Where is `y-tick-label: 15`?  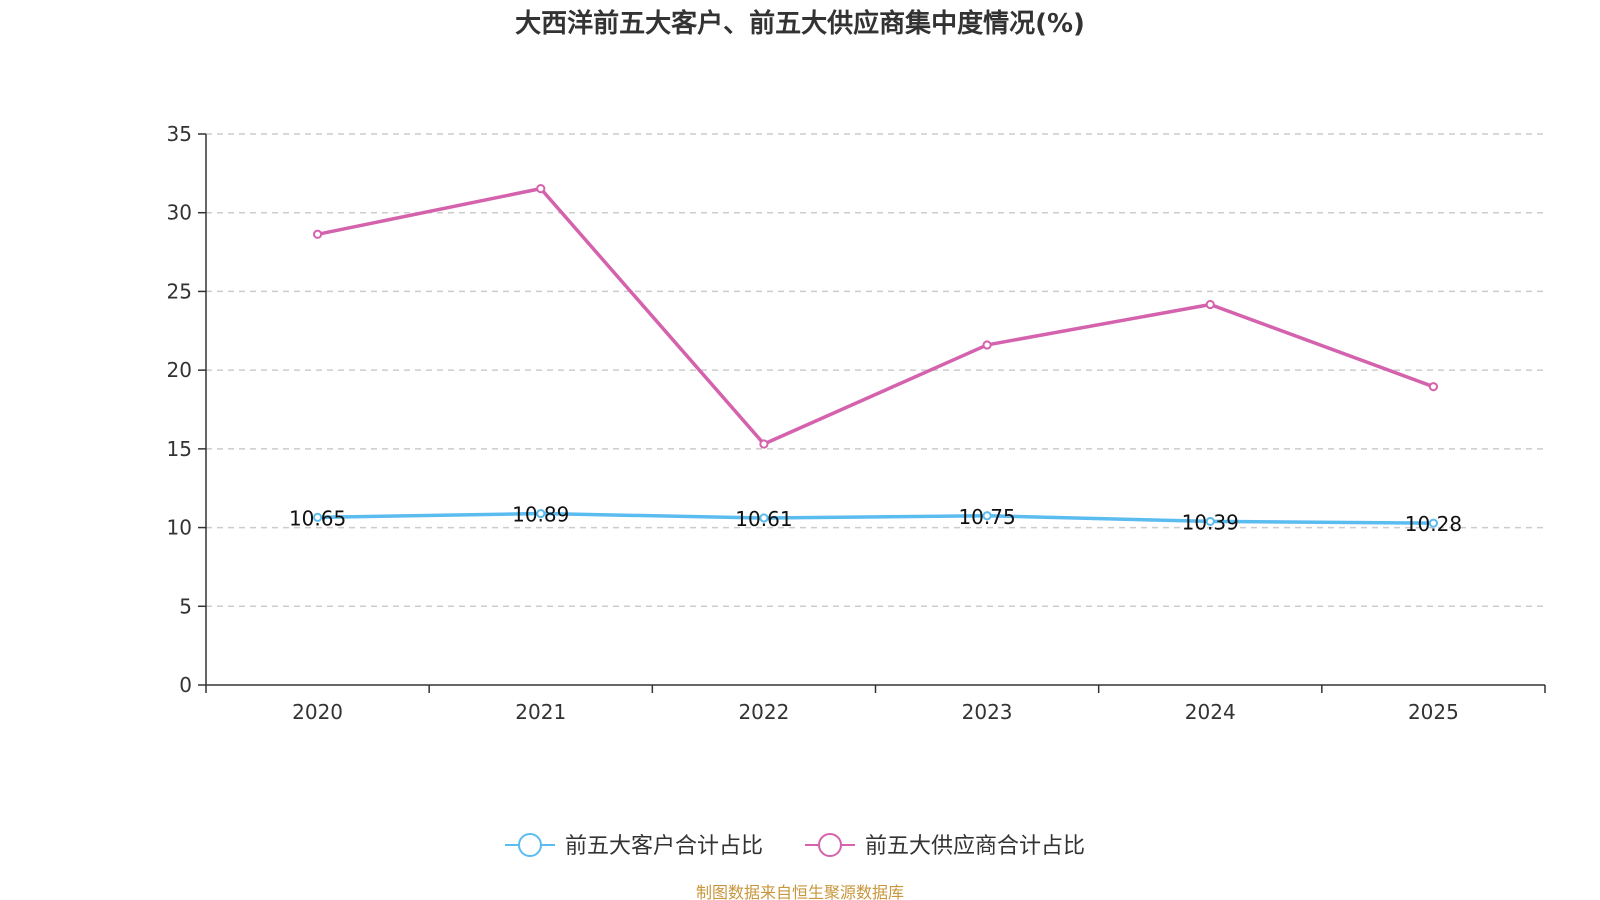
y-tick-label: 15 is located at coordinates (179, 449).